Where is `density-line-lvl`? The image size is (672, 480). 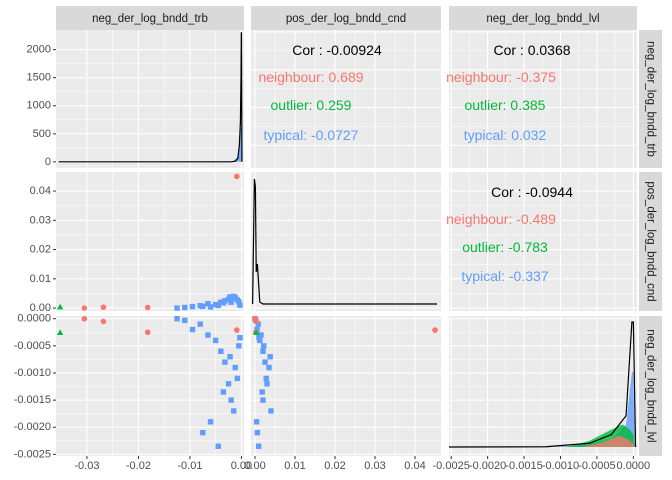 density-line-lvl is located at coordinates (542, 384).